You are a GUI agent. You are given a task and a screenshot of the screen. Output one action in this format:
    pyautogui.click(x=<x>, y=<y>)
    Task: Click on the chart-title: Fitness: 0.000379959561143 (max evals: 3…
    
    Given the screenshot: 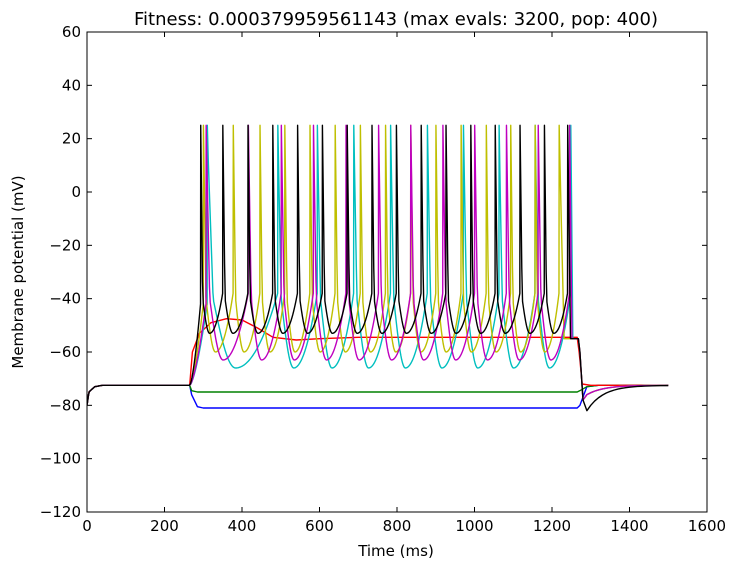 What is the action you would take?
    pyautogui.click(x=396, y=19)
    